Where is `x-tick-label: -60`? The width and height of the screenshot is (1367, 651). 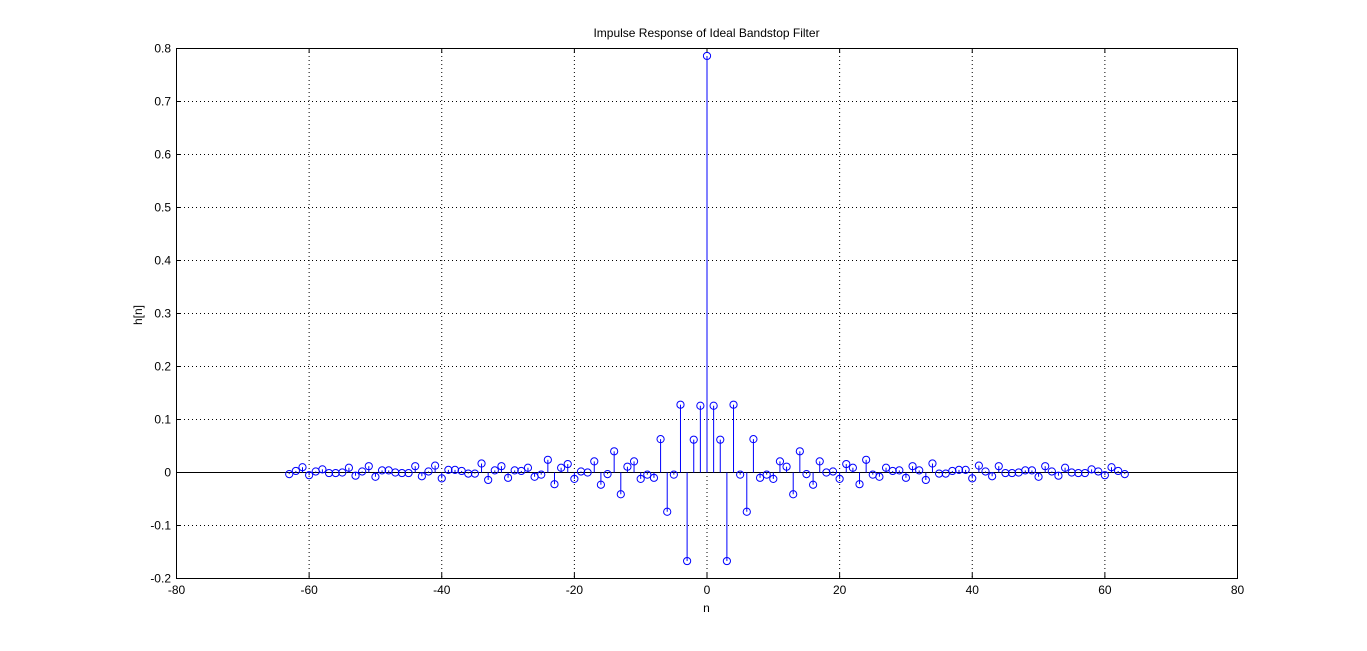 x-tick-label: -60 is located at coordinates (309, 590).